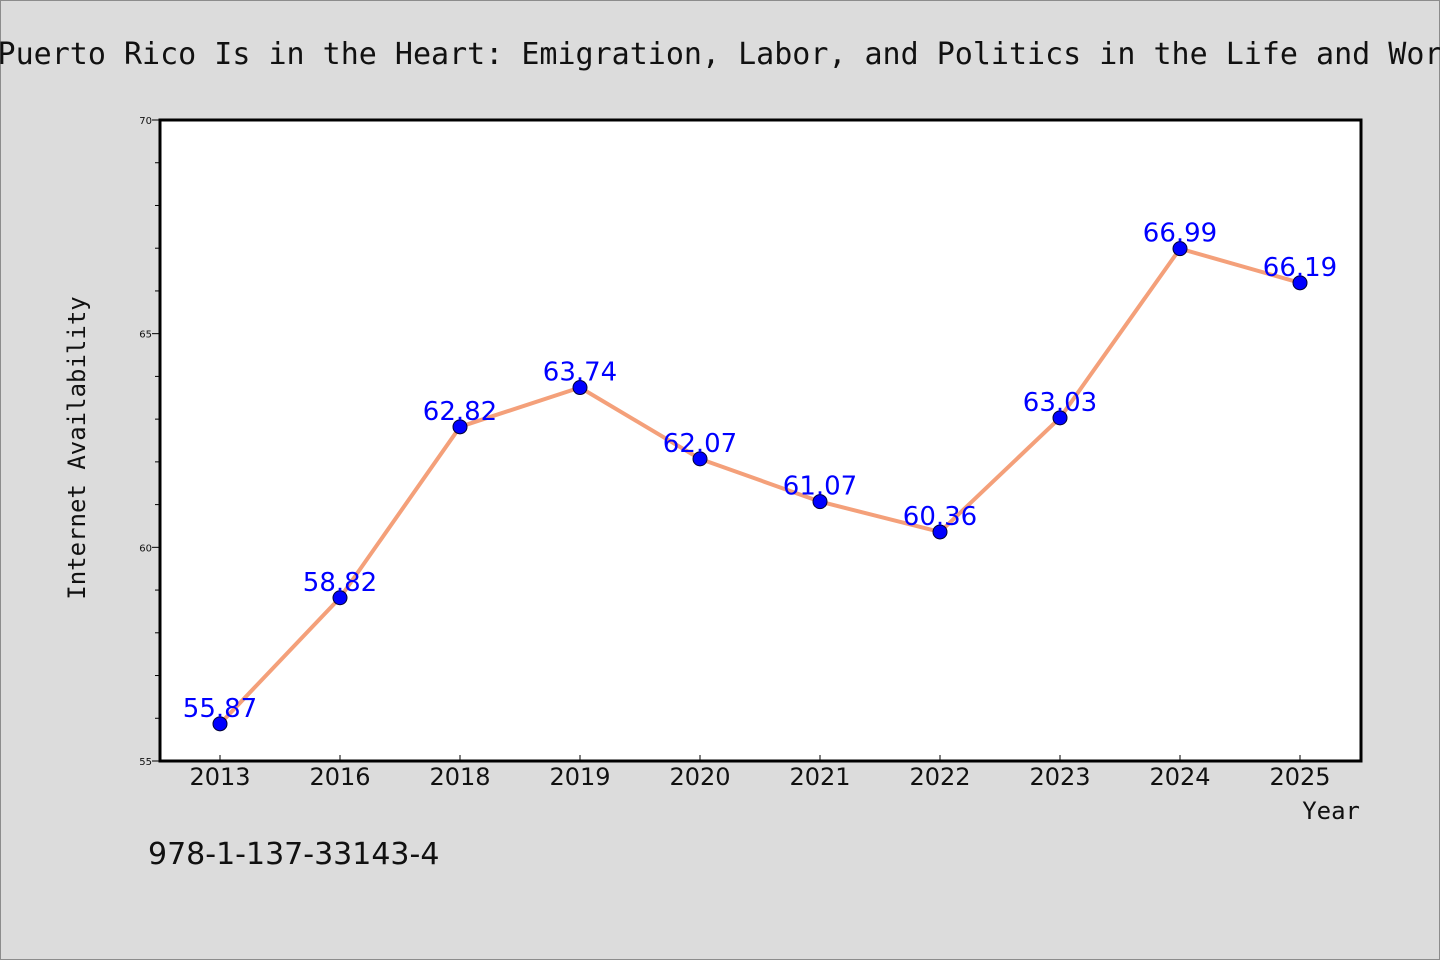 The width and height of the screenshot is (1440, 960). I want to click on x-tick-label: 2016, so click(339, 777).